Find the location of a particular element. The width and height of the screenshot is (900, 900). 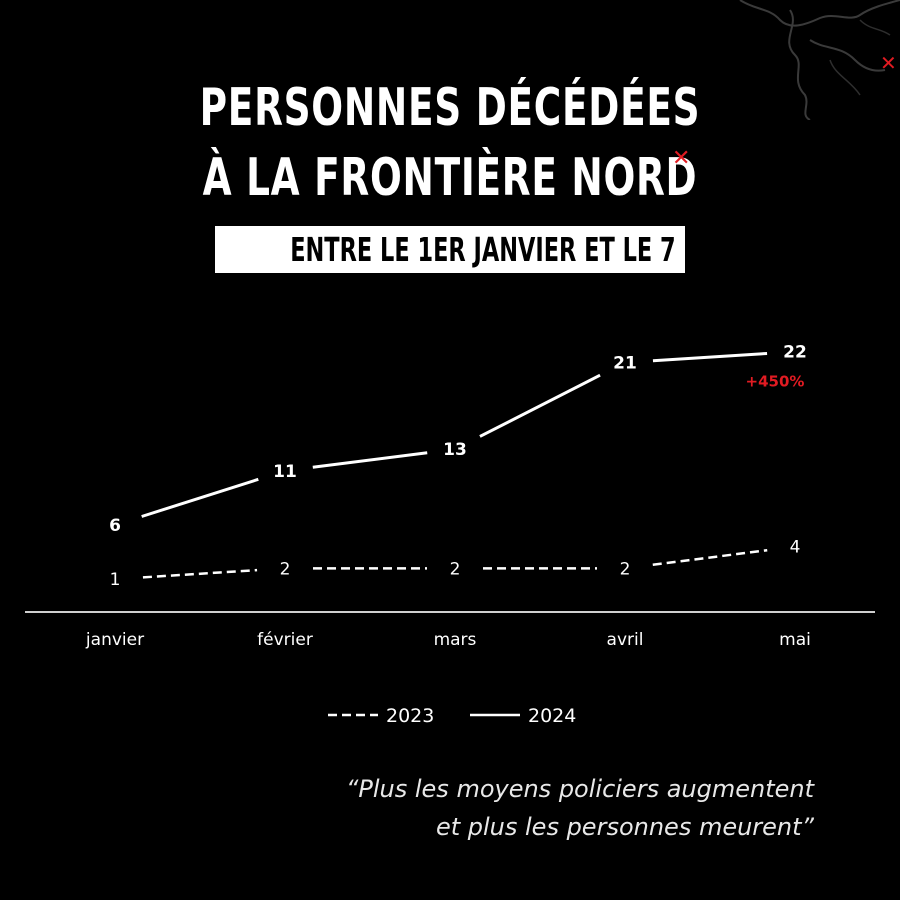

subtitle: ENTRE LE 1ER JANVIER ET LE 7 MAI is located at coordinates (511, 249).